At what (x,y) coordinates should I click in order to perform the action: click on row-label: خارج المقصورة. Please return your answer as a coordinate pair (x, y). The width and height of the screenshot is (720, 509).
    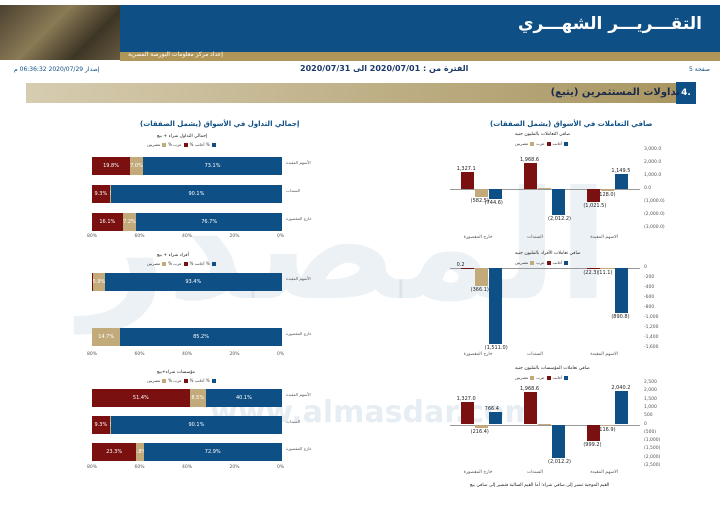
    Looking at the image, I should click on (299, 333).